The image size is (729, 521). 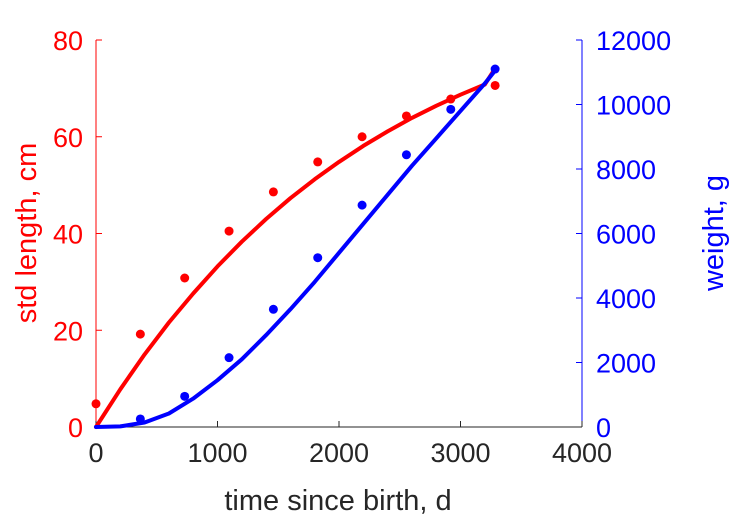 I want to click on left-tick-label: 40, so click(x=68, y=235).